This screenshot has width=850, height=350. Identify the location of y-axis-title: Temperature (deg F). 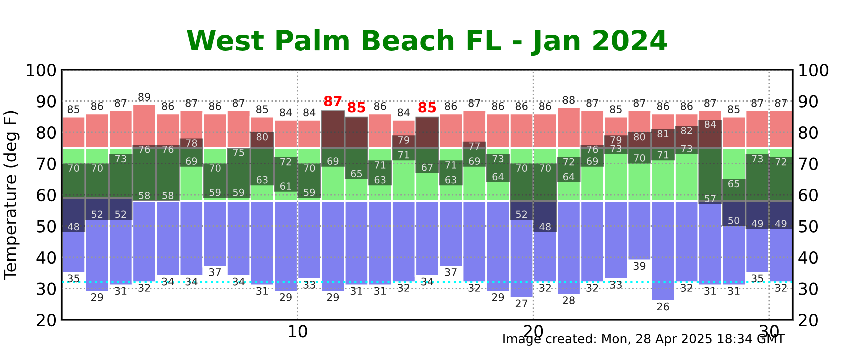
(12, 195).